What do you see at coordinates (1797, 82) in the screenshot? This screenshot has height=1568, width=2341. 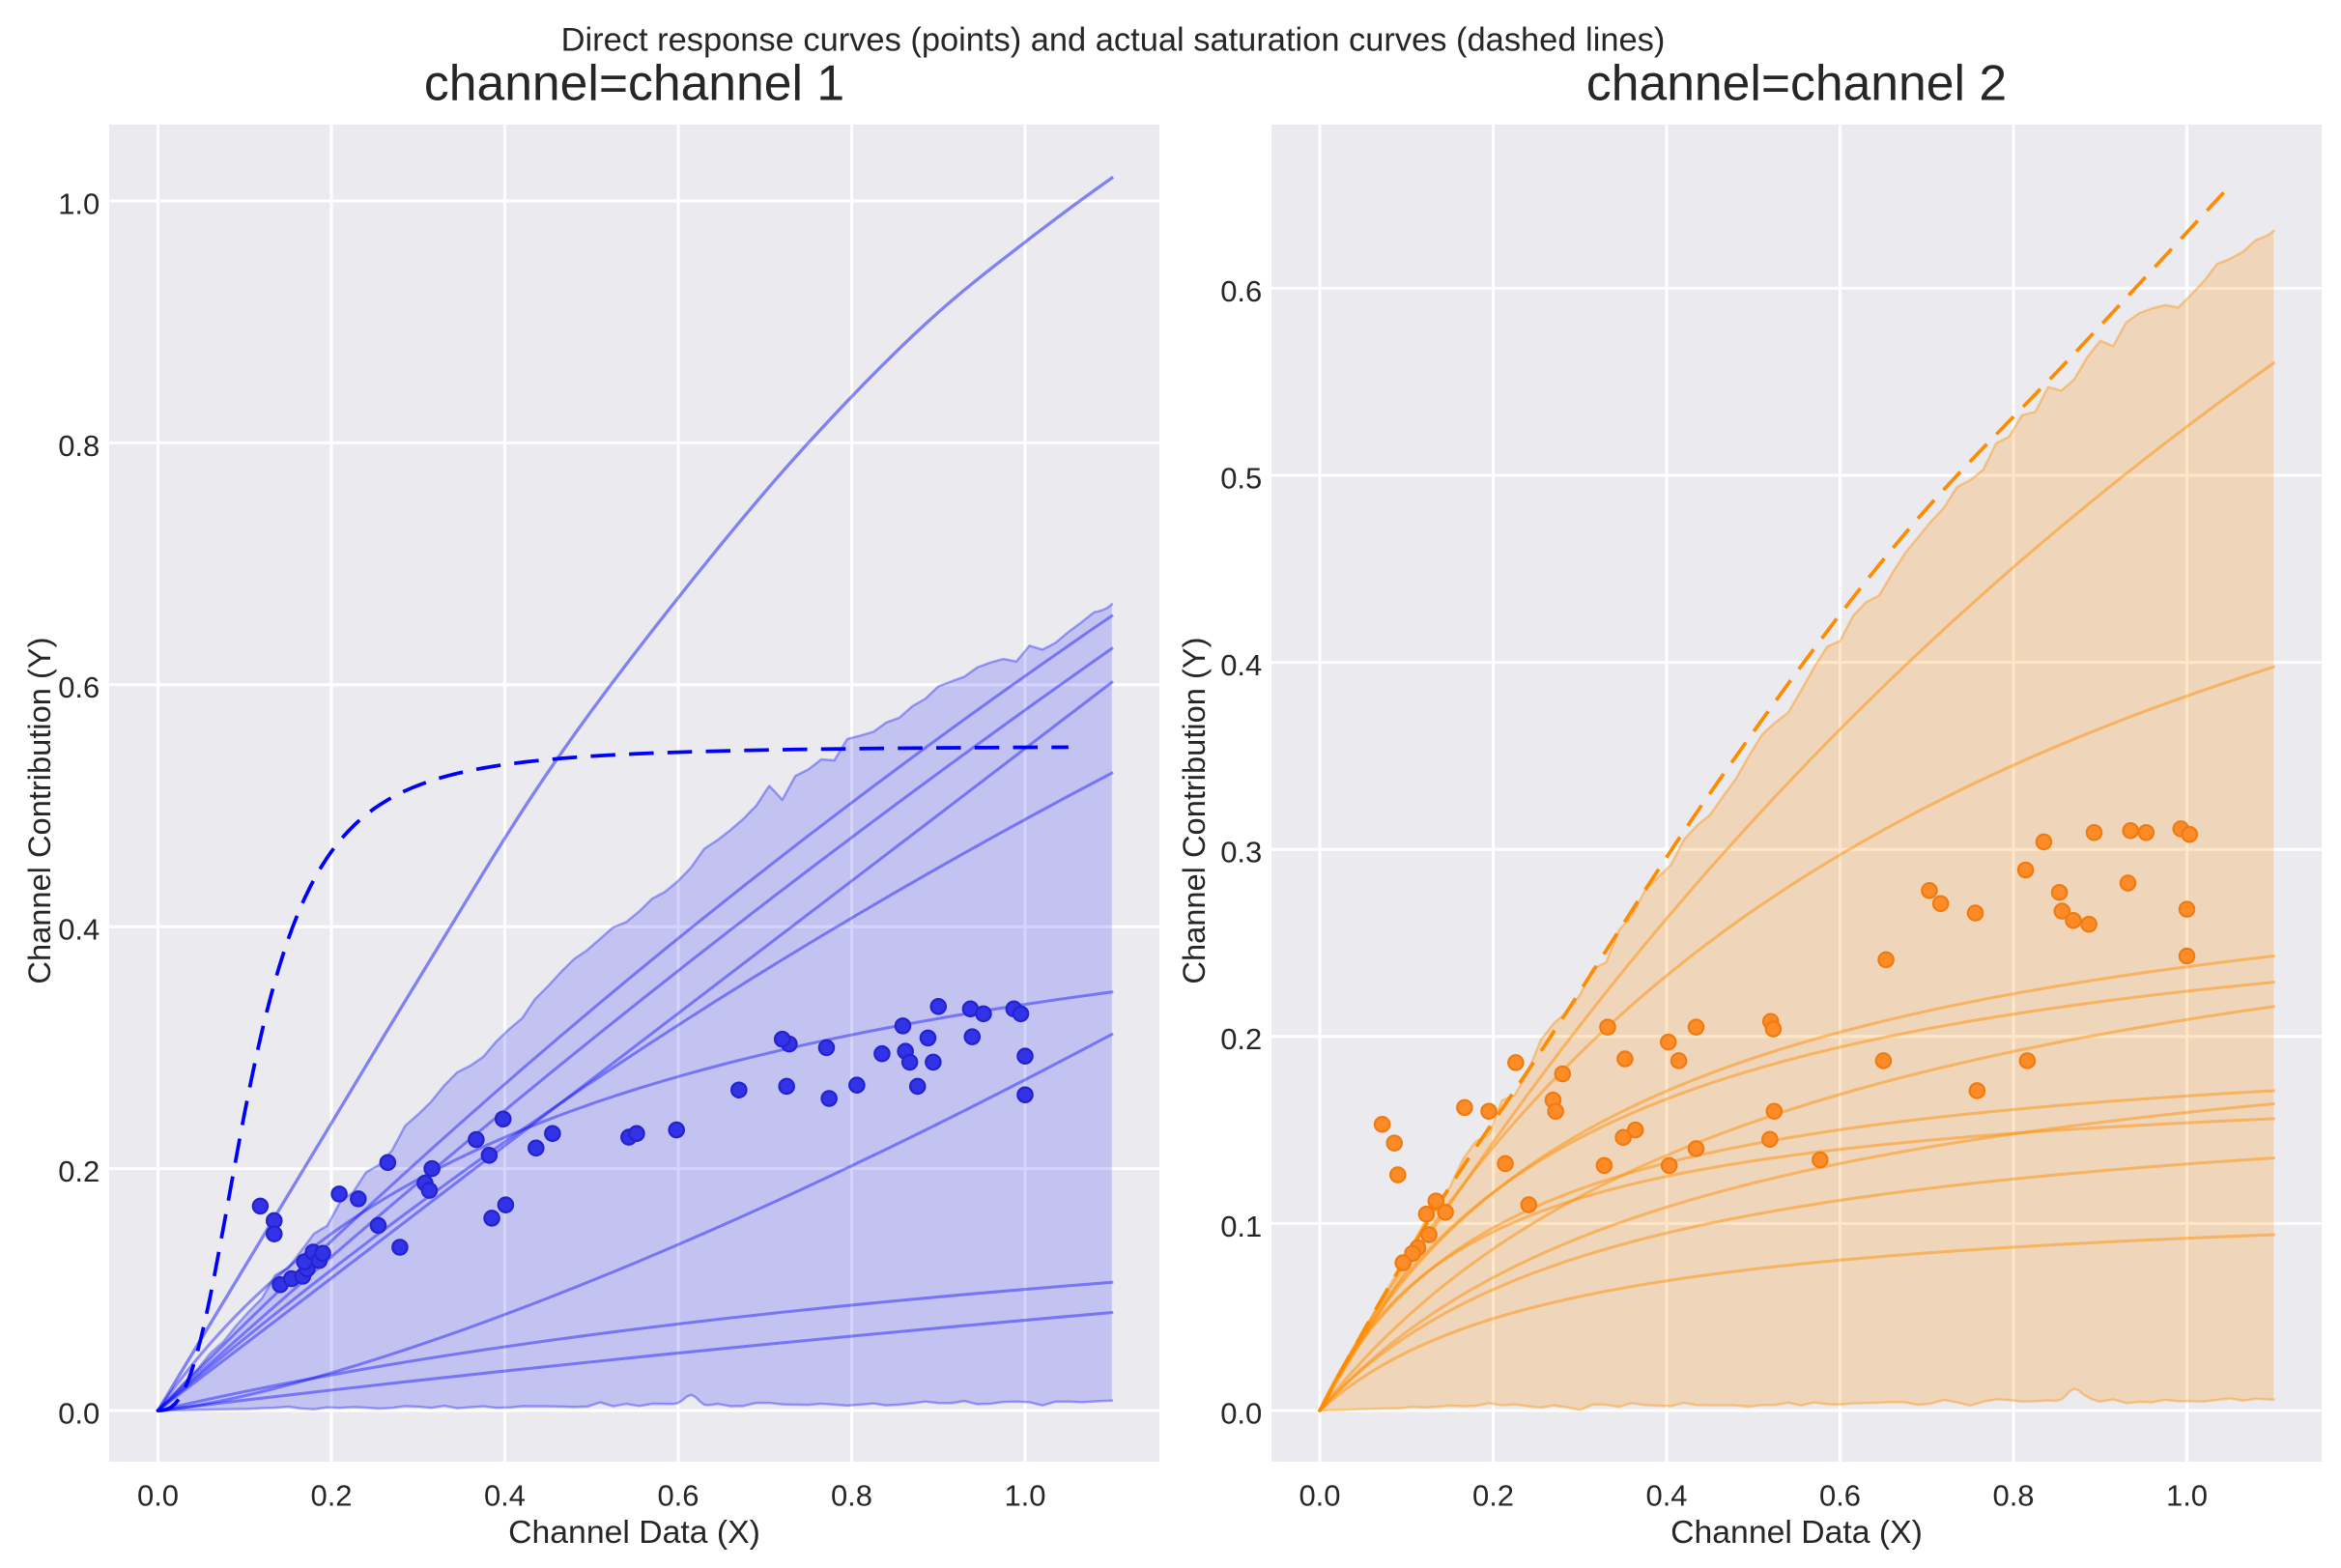 I see `svg-text: channel=channel 2` at bounding box center [1797, 82].